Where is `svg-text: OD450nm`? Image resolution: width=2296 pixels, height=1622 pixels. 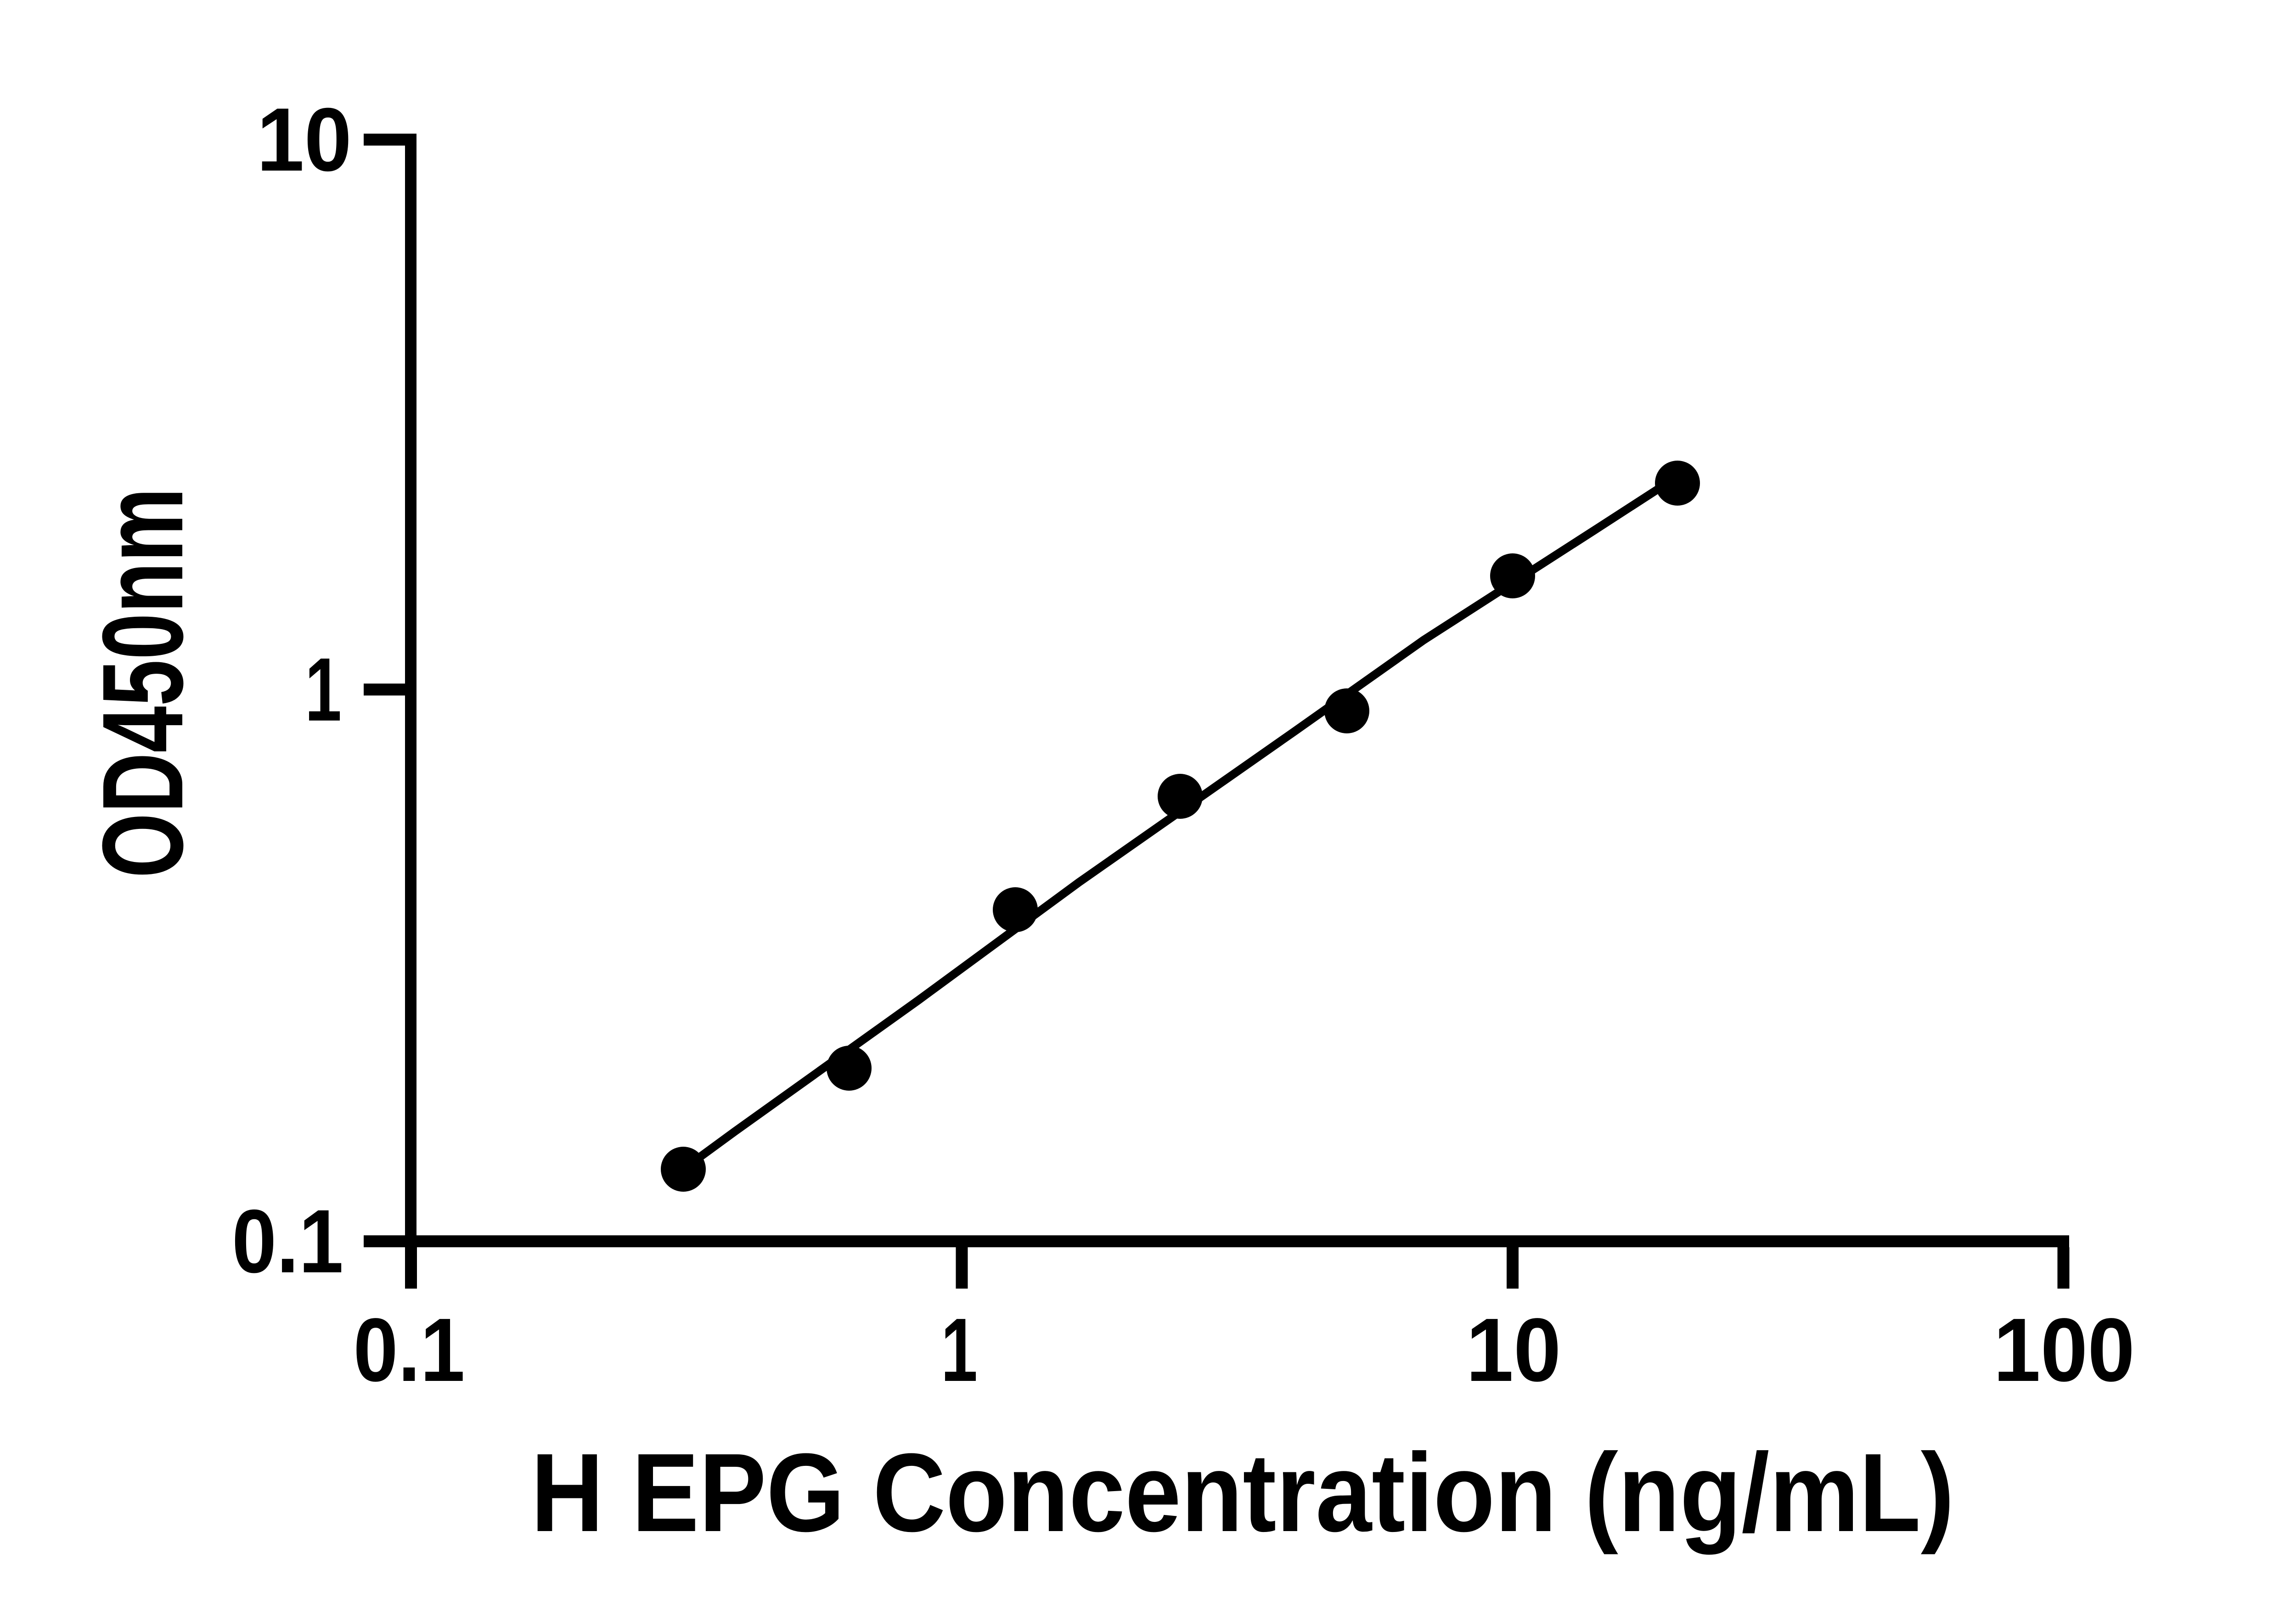 svg-text: OD450nm is located at coordinates (143, 683).